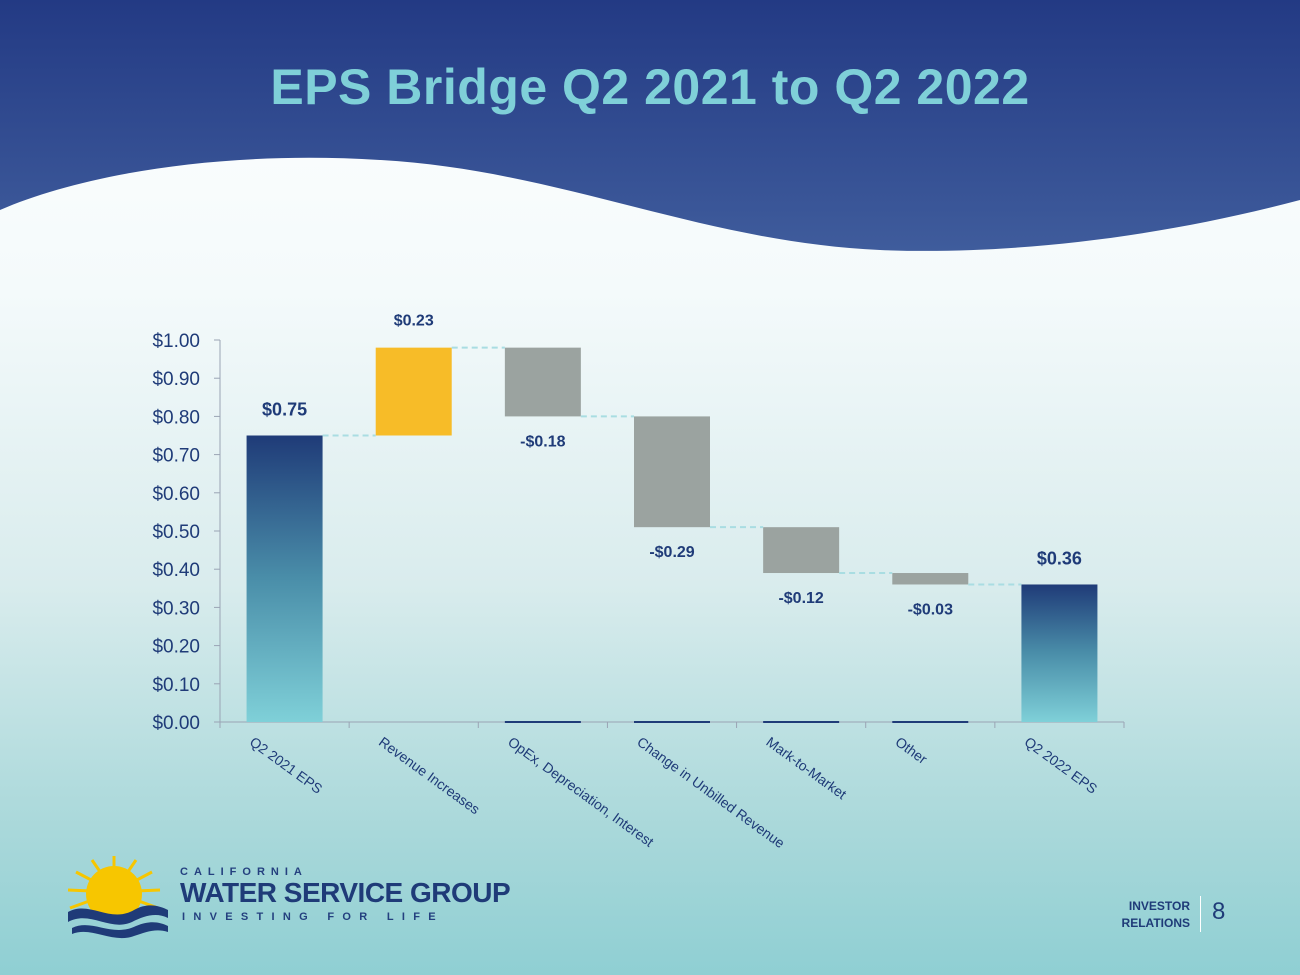 Image resolution: width=1300 pixels, height=975 pixels. I want to click on footer-label-line1: INVESTOR, so click(1159, 906).